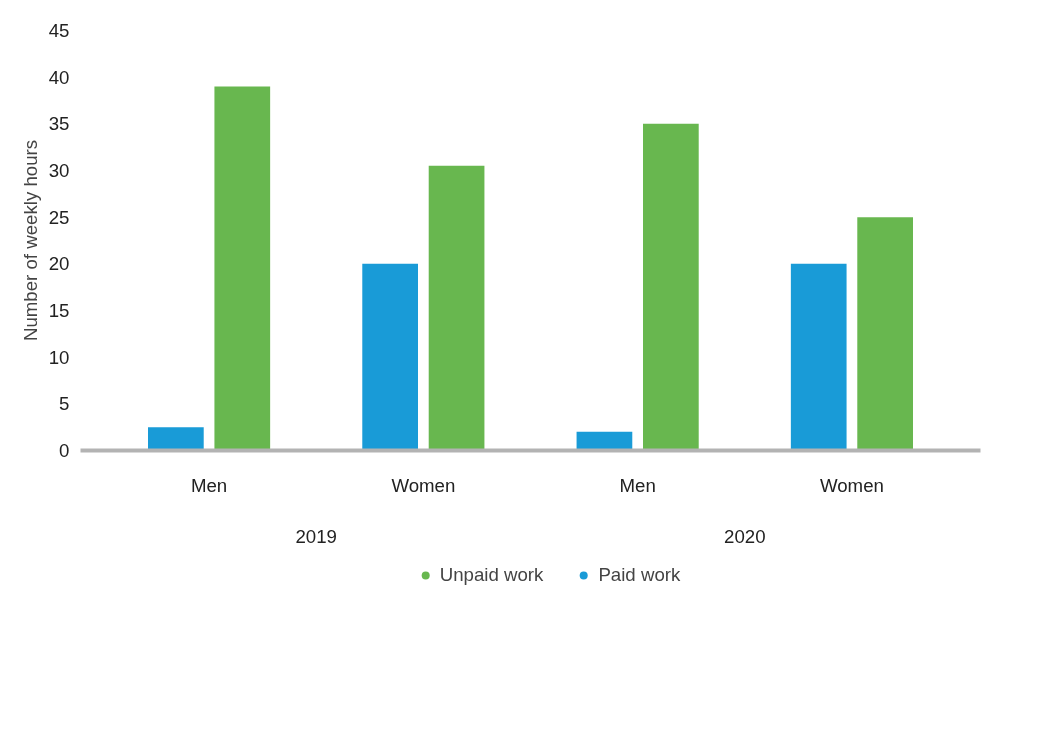 The height and width of the screenshot is (736, 1043). I want to click on y-tick-label: 20, so click(59, 264).